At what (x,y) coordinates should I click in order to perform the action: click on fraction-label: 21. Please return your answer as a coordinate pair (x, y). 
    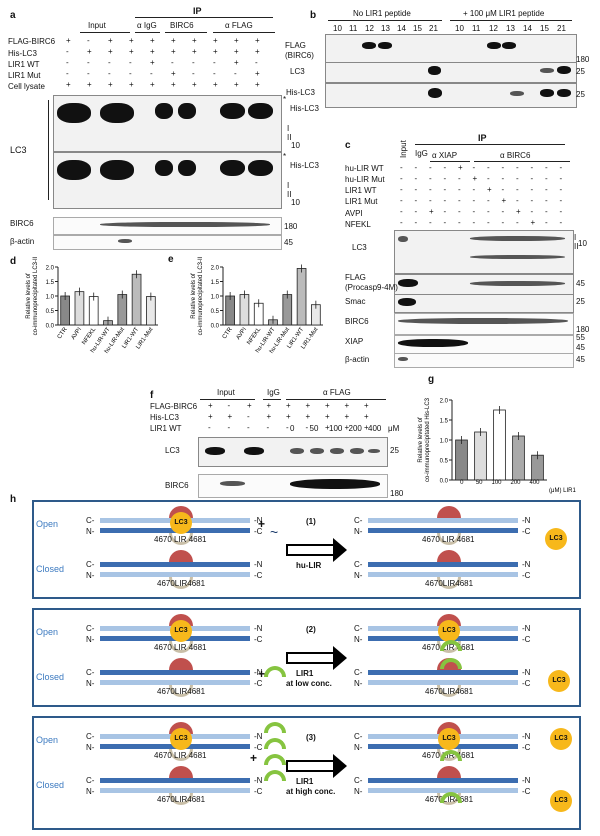
    Looking at the image, I should click on (561, 28).